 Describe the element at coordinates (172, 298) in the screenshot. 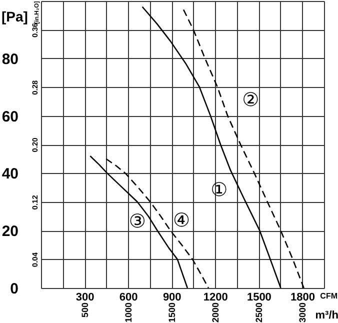

I see `x-tick-label: 900` at that location.